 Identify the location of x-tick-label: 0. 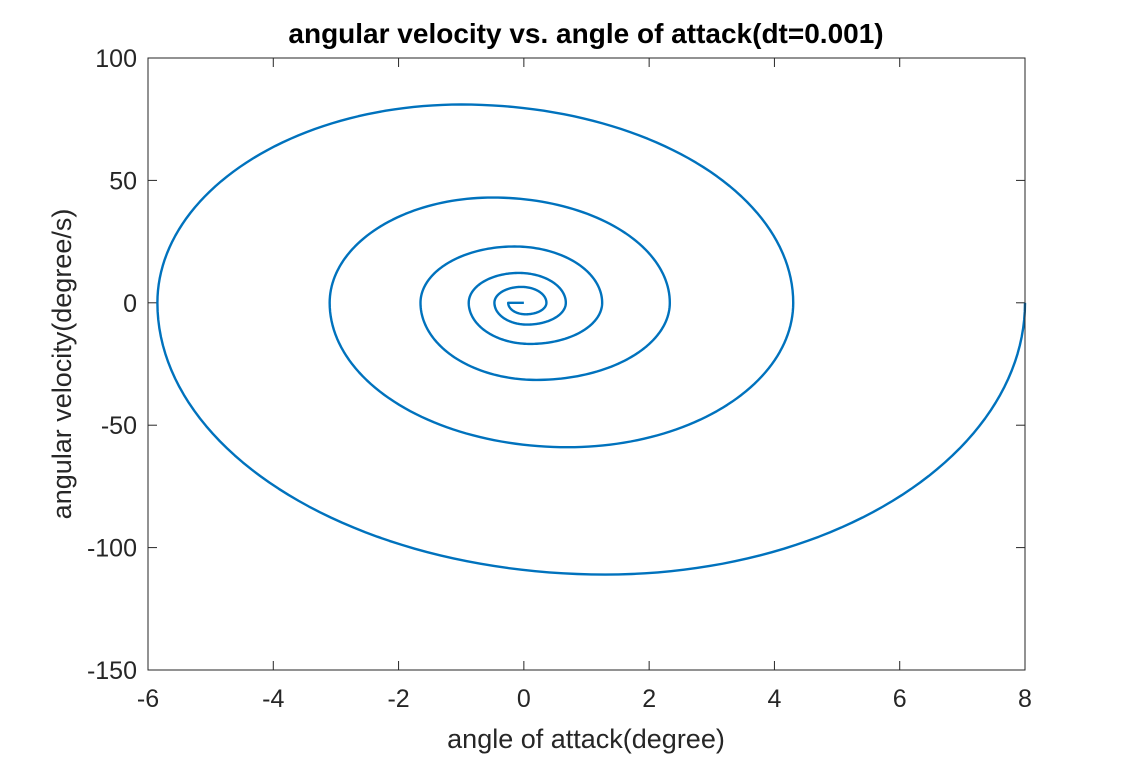
(524, 699).